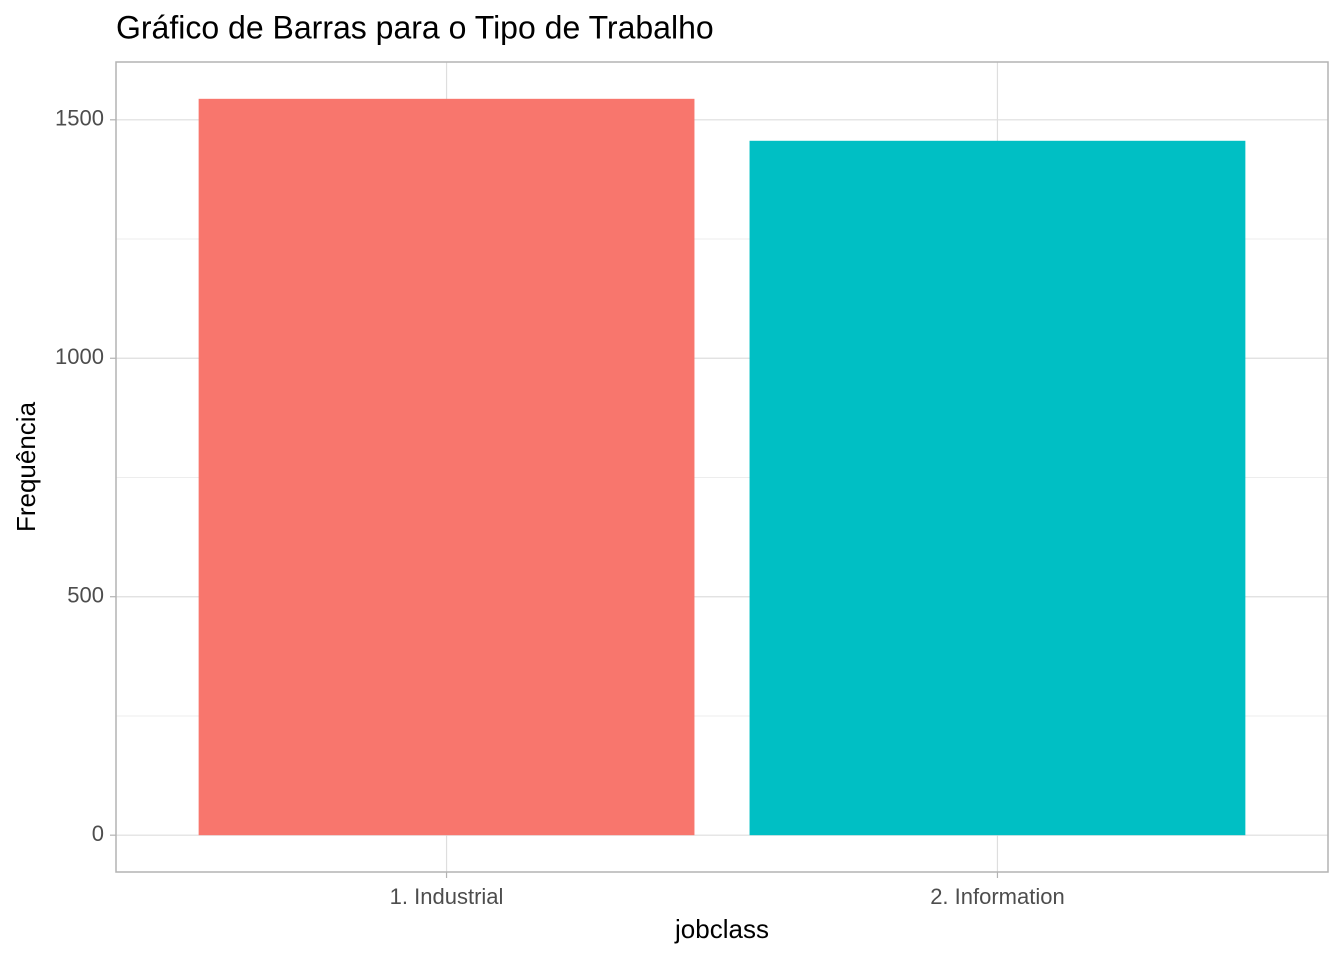 The image size is (1344, 960). Describe the element at coordinates (79, 118) in the screenshot. I see `y-tick-label: 1500` at that location.